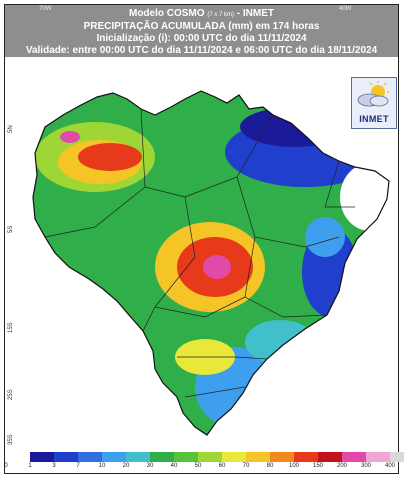  I want to click on legend-ticks: 0 1 3 7 10 20 30 40 50 60 70 80 100 150 200 300 400, so click(199, 467).